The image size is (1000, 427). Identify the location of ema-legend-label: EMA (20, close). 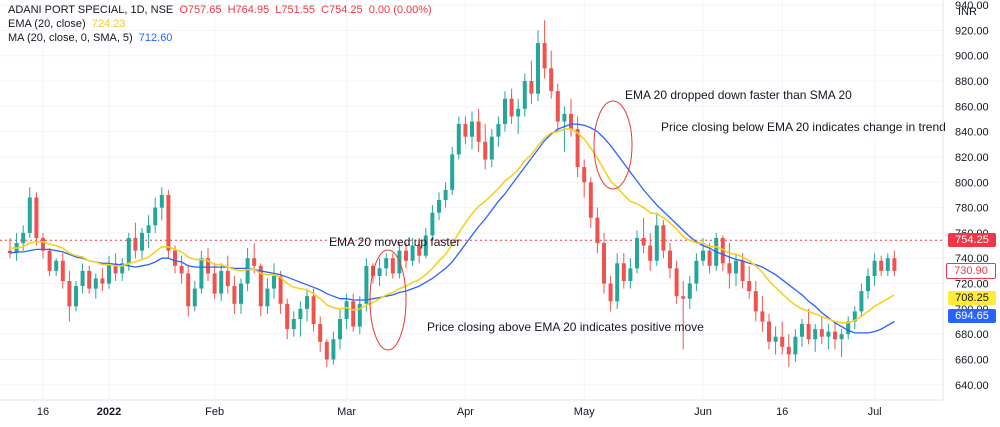
(47, 24).